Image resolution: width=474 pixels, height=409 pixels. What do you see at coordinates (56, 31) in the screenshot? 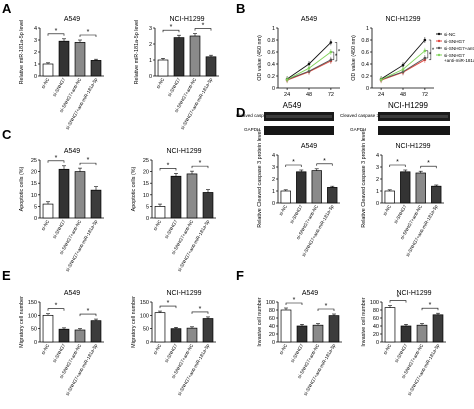
I see `sig-star-A1-0: *` at bounding box center [56, 31].